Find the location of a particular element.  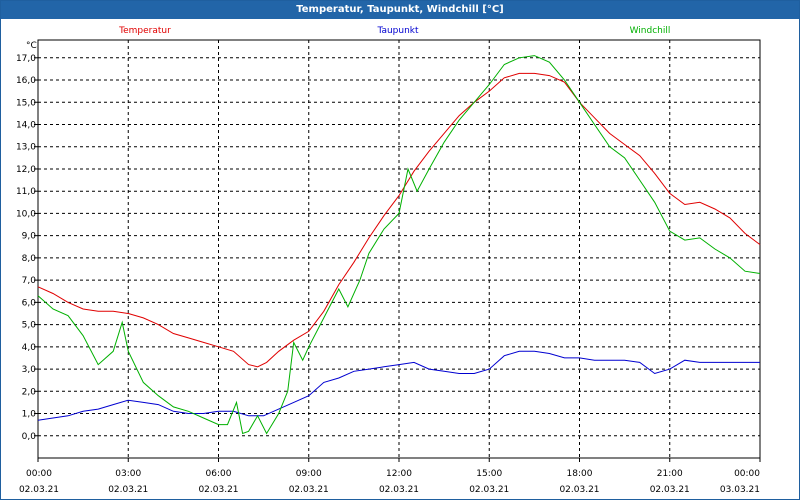

y-tick-label: 17,0 is located at coordinates (26, 59).